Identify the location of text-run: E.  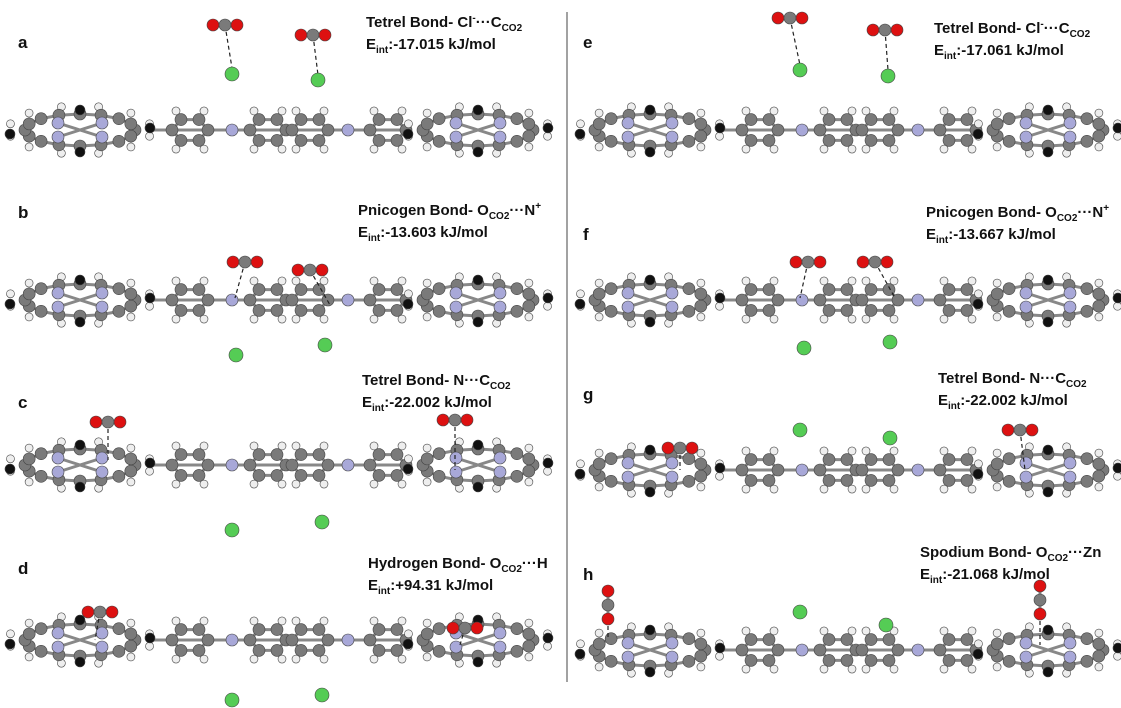
(939, 50).